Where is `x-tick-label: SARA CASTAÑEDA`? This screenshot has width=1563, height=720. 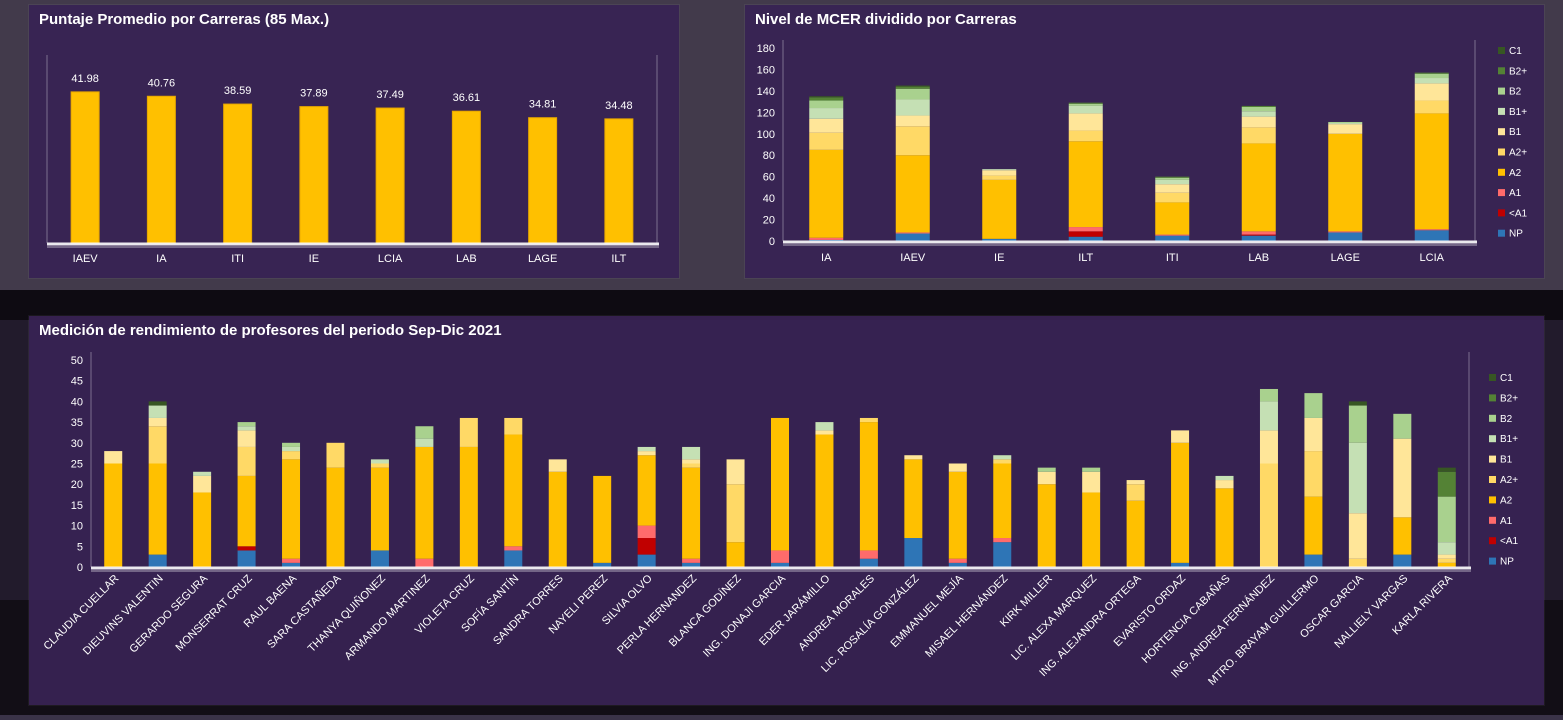 x-tick-label: SARA CASTAÑEDA is located at coordinates (305, 611).